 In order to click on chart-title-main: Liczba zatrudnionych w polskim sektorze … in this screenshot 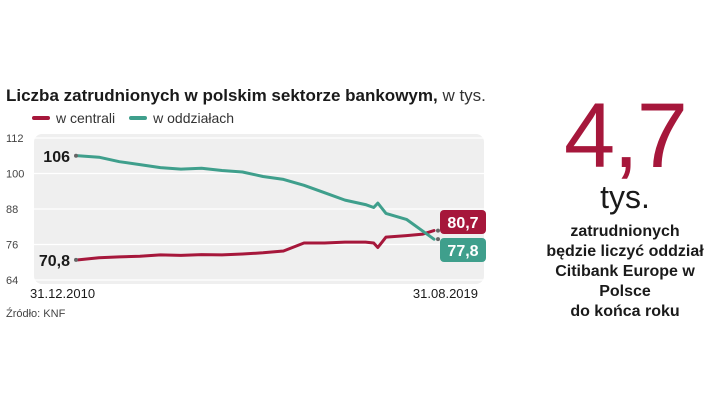, I will do `click(222, 95)`.